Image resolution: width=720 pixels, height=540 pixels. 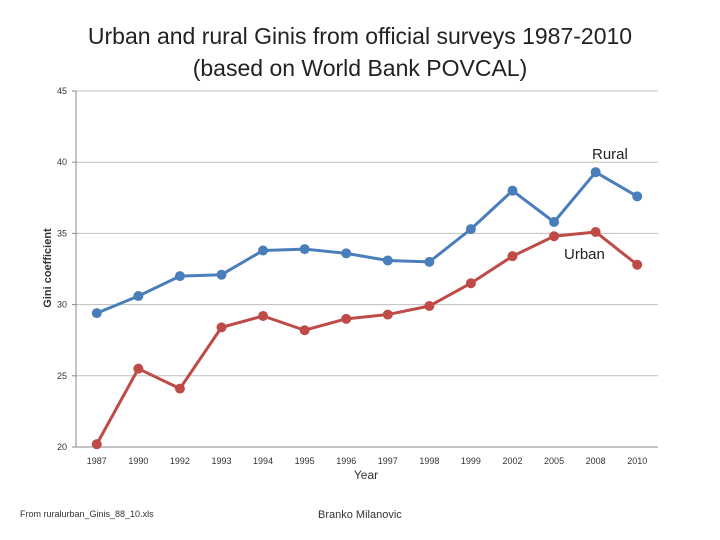 What do you see at coordinates (512, 461) in the screenshot?
I see `x-tick-label-10: 2002` at bounding box center [512, 461].